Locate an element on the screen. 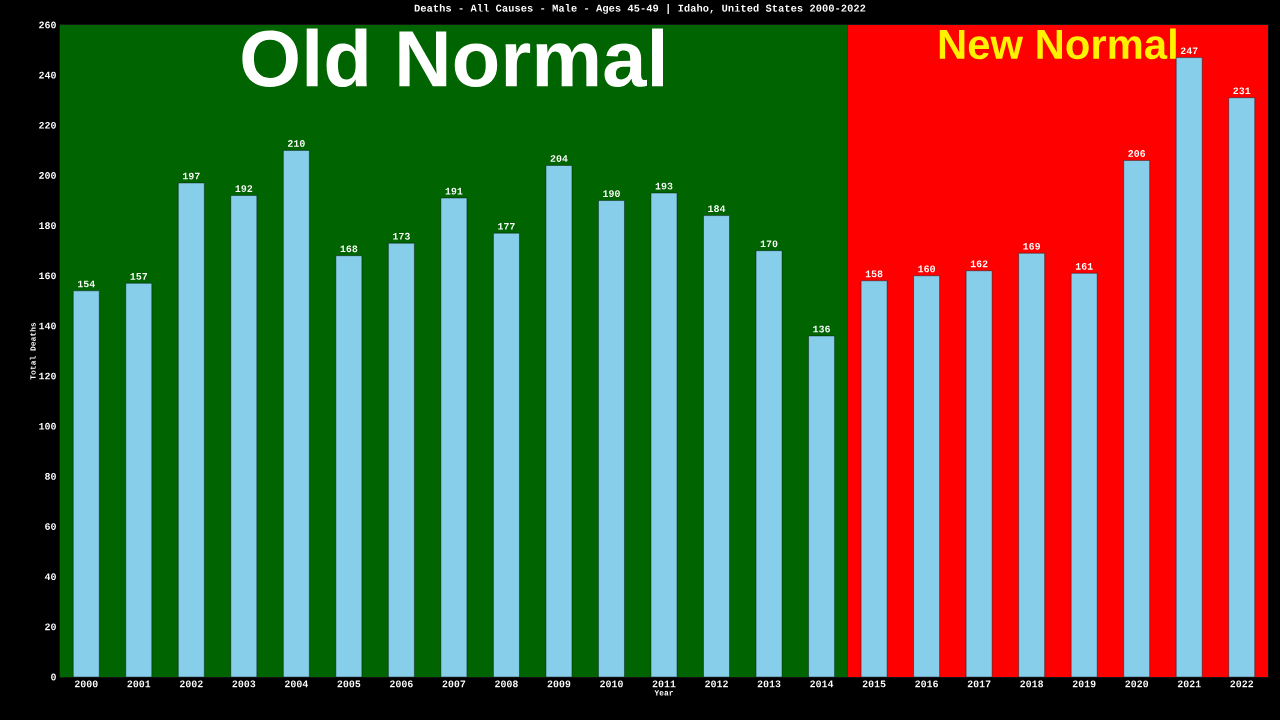 Image resolution: width=1280 pixels, height=720 pixels. x-tick-label: 2013 is located at coordinates (769, 684).